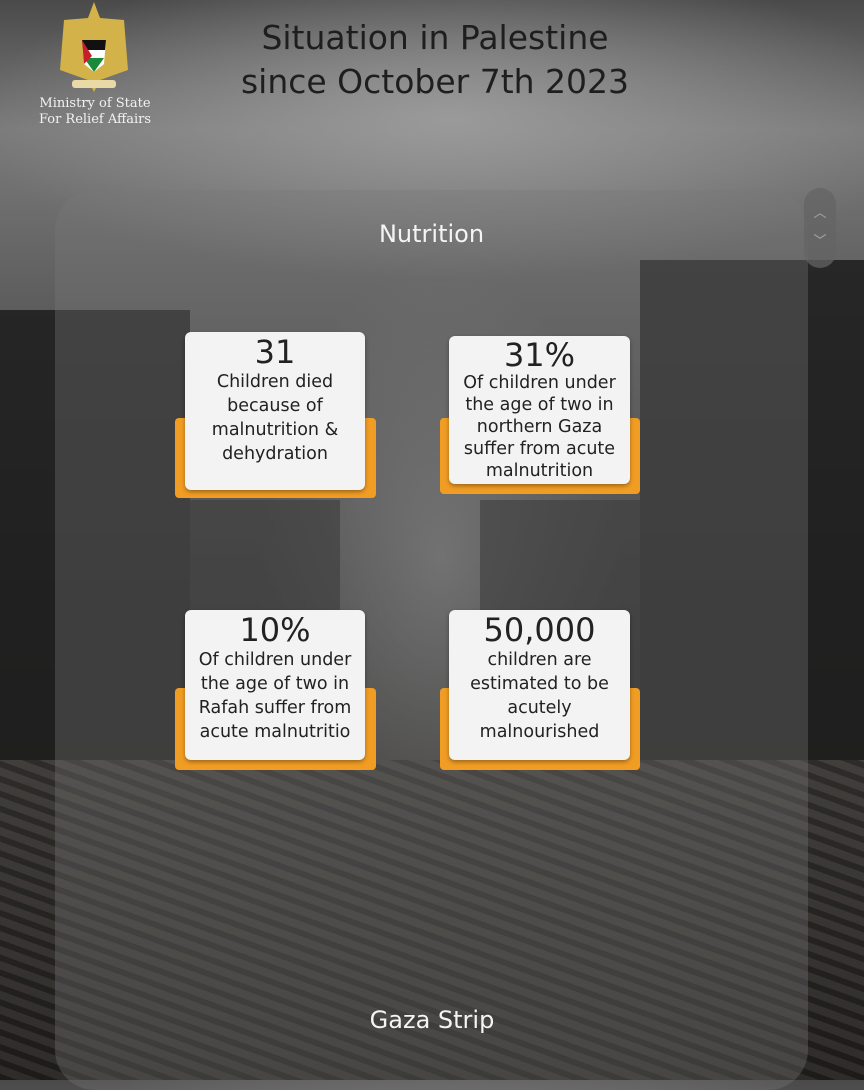 This screenshot has width=864, height=1090. Describe the element at coordinates (94, 47) in the screenshot. I see `palestinian-emblem-logo` at that location.